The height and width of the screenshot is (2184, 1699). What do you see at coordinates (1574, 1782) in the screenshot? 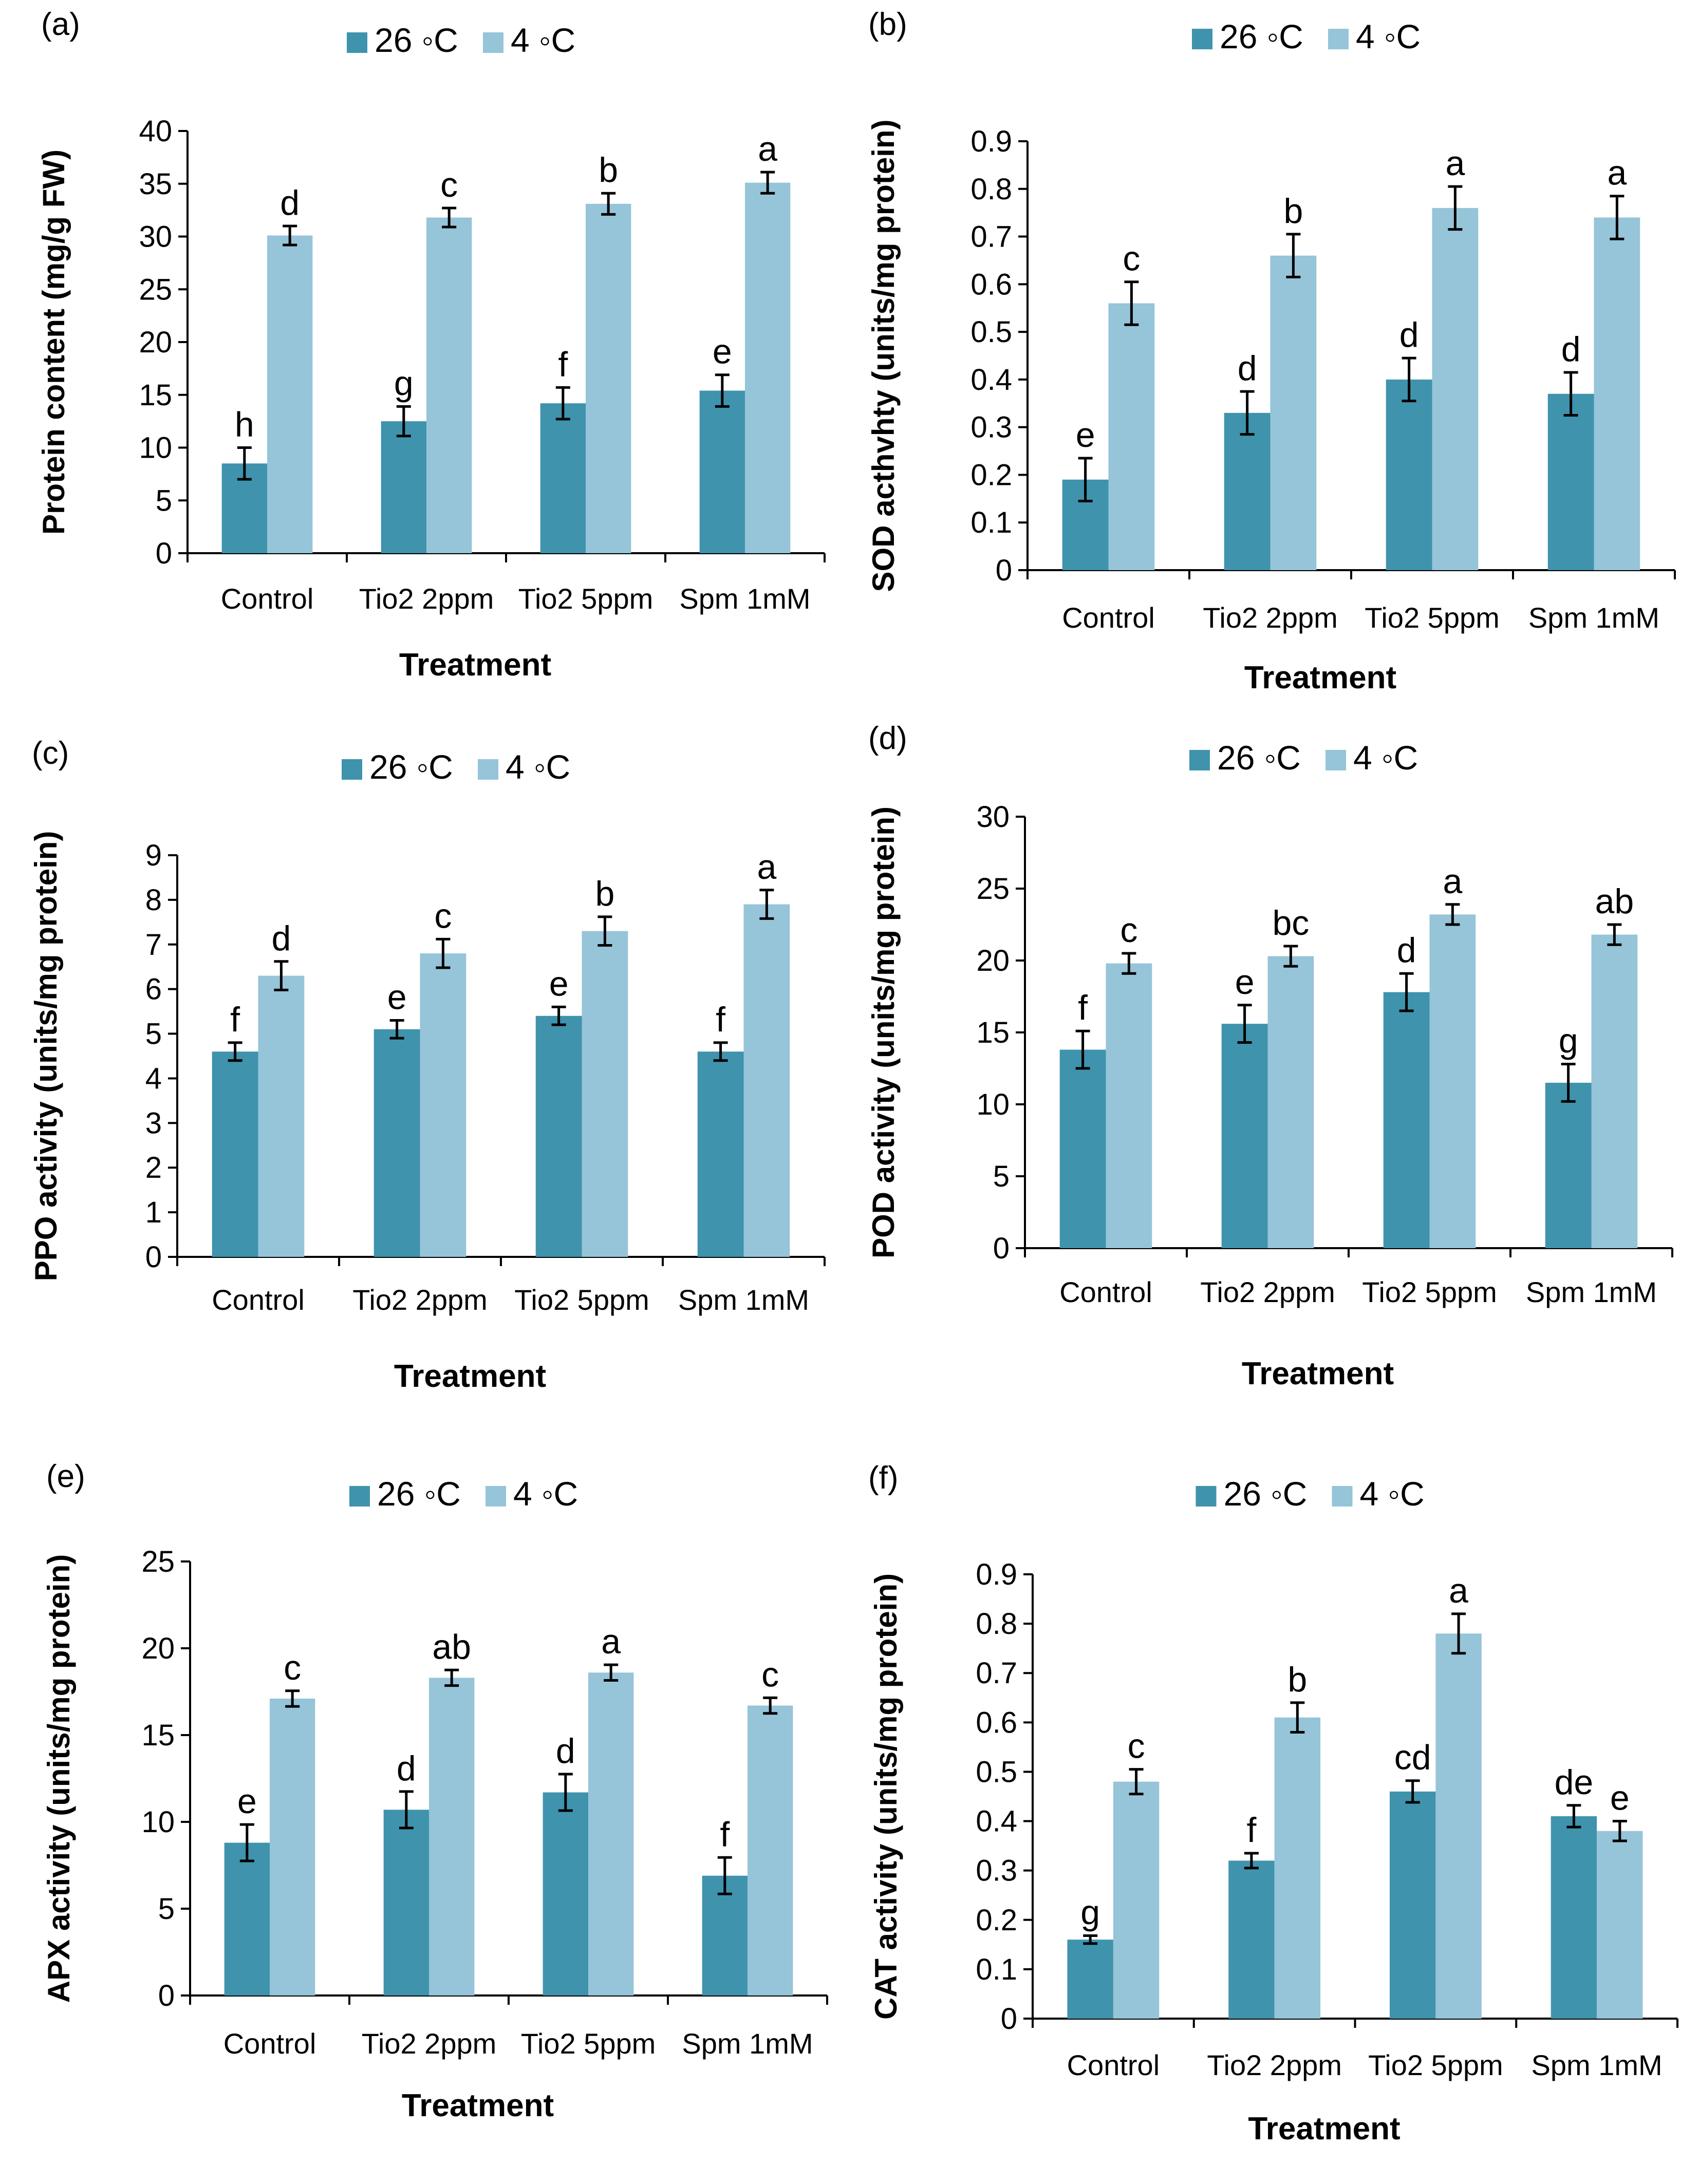
I see `significance-letter: de` at bounding box center [1574, 1782].